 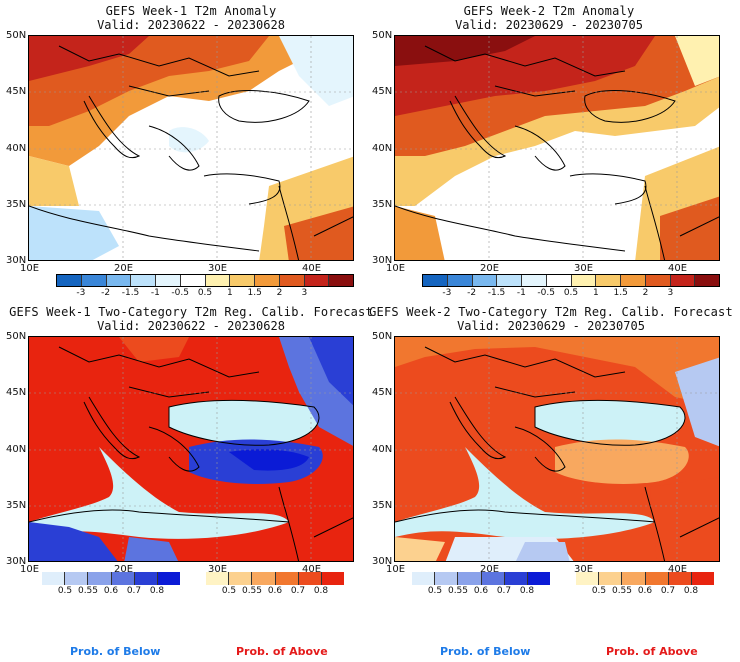 I want to click on colorbar-tick-label: 2, so click(x=645, y=293).